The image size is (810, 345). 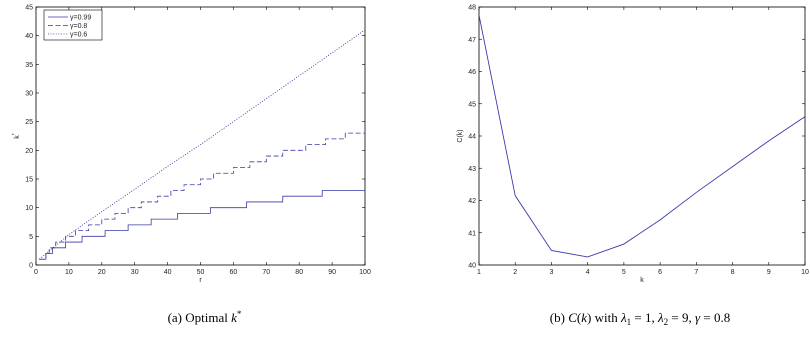 What do you see at coordinates (479, 272) in the screenshot?
I see `x-tick-label: 1` at bounding box center [479, 272].